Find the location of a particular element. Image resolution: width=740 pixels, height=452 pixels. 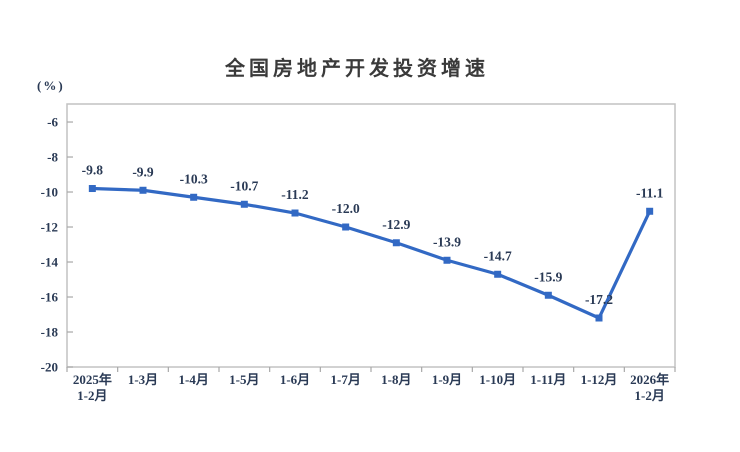

data-point-label: -14.7 is located at coordinates (498, 255).